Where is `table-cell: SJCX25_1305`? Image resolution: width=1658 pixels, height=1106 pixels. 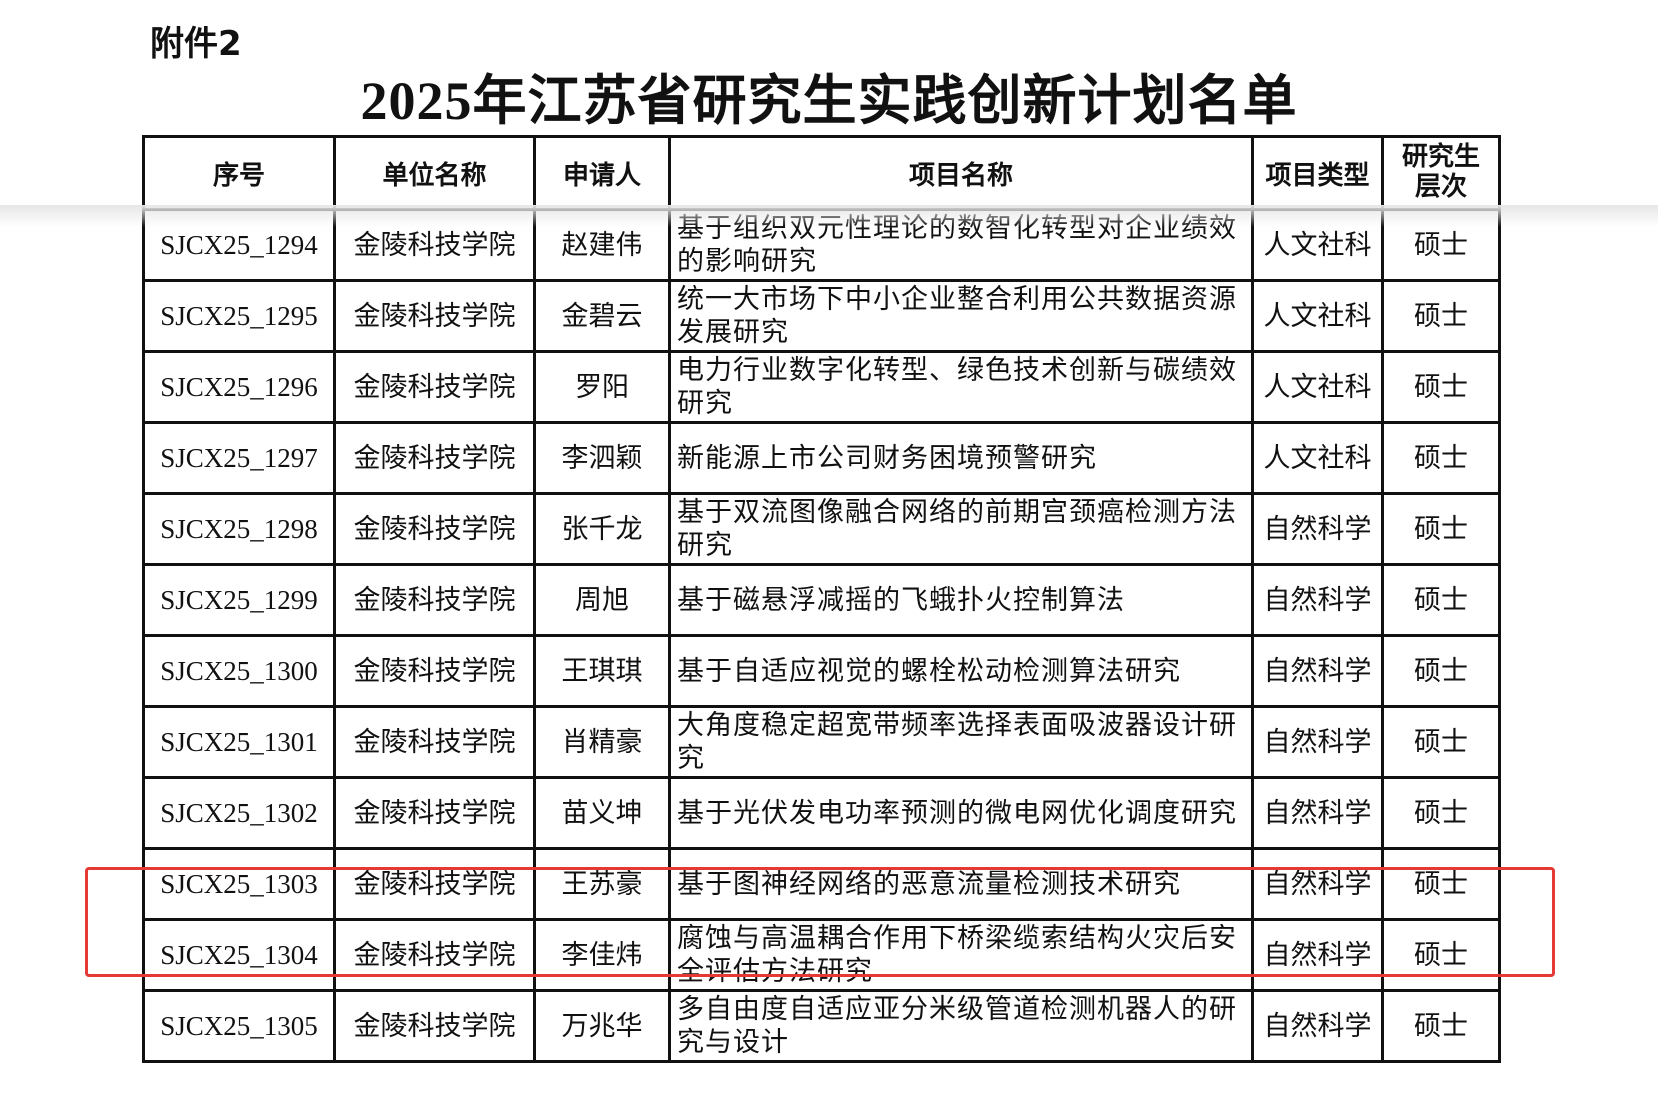
table-cell: SJCX25_1305 is located at coordinates (239, 1026).